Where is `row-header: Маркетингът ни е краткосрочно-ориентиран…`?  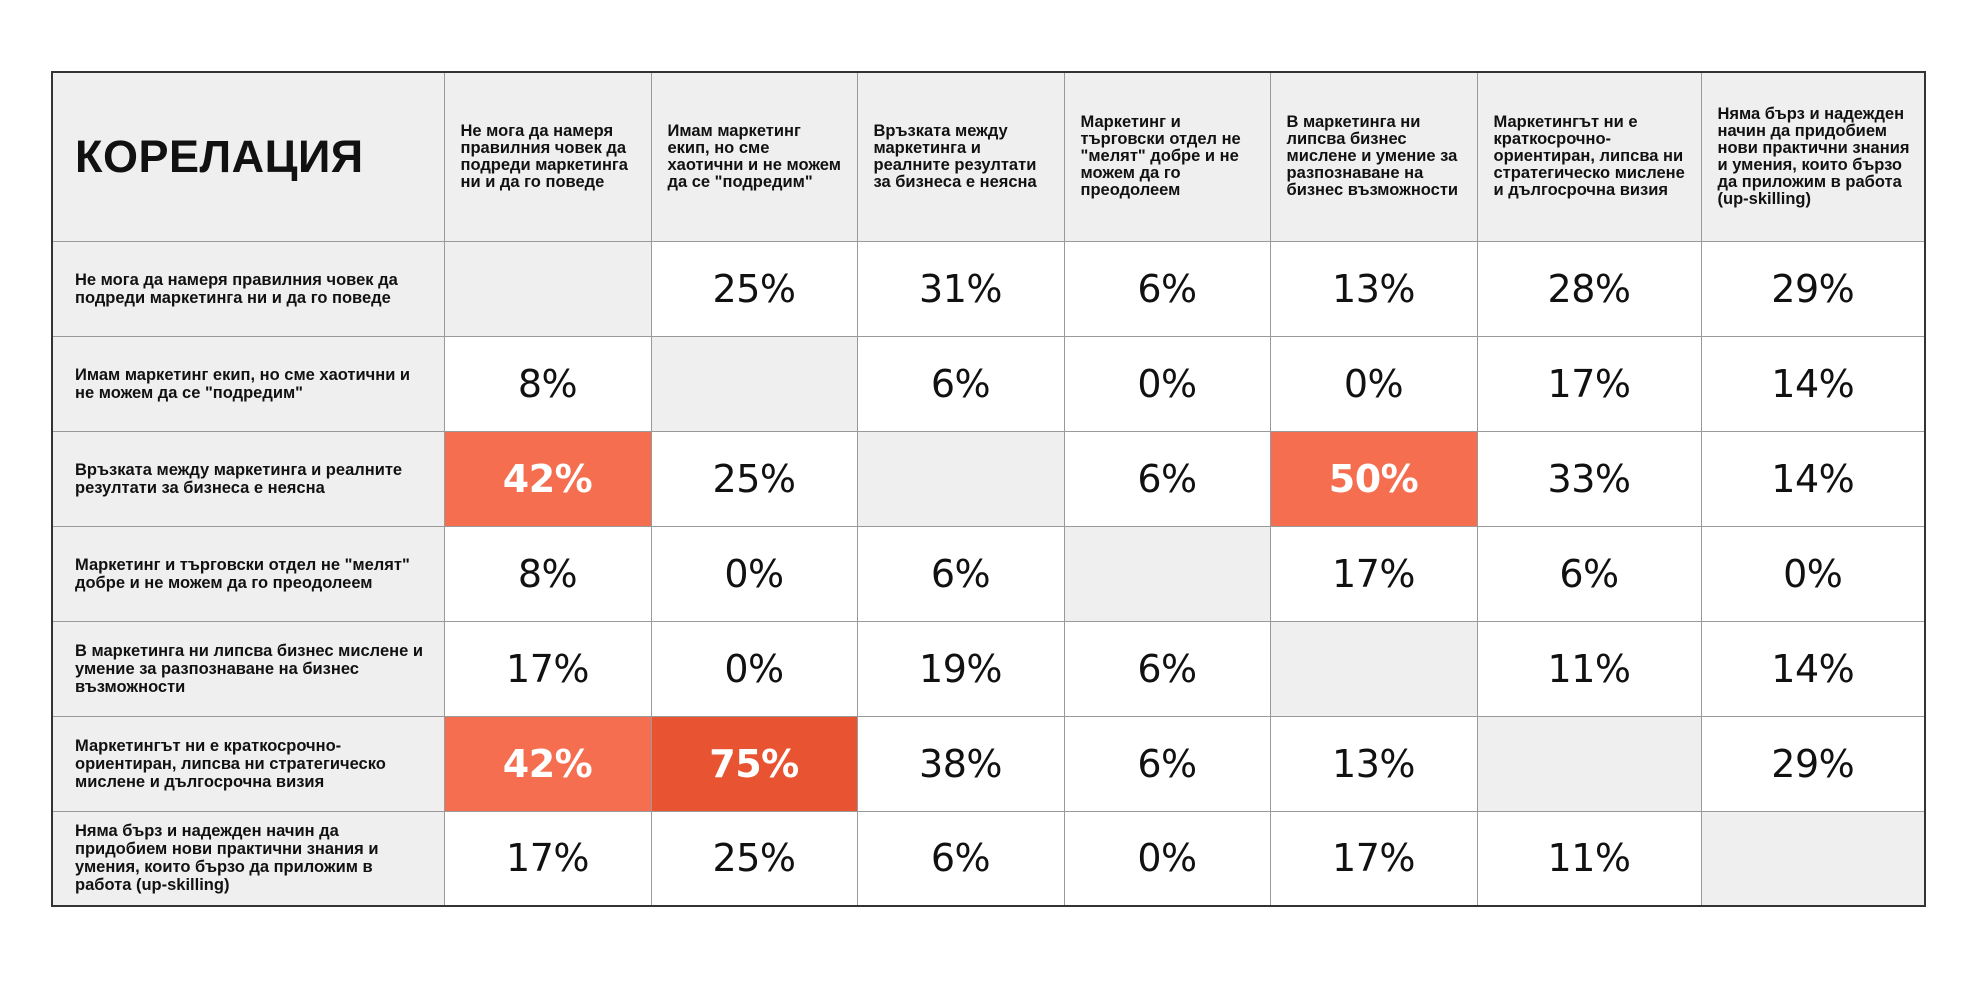 row-header: Маркетингът ни е краткосрочно-ориентиран… is located at coordinates (248, 763).